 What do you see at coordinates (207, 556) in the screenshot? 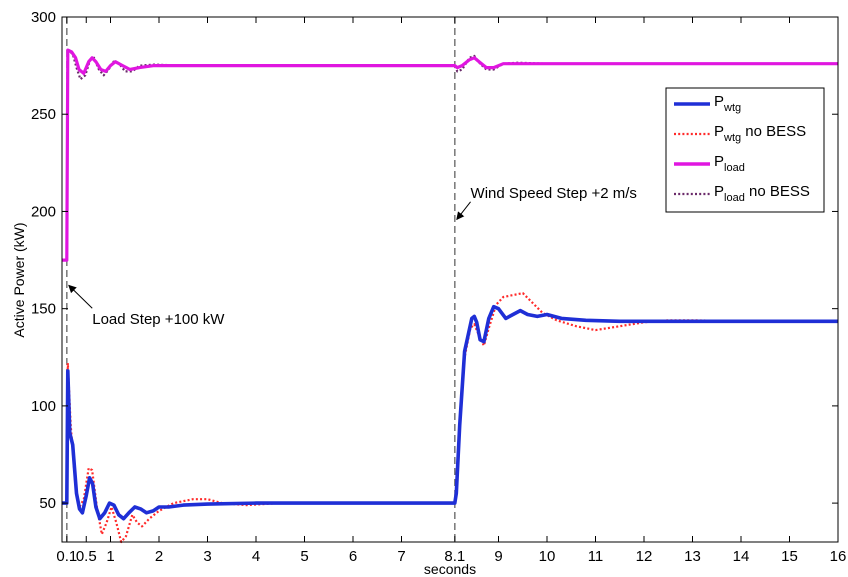
I see `x-tick-label: 3` at bounding box center [207, 556].